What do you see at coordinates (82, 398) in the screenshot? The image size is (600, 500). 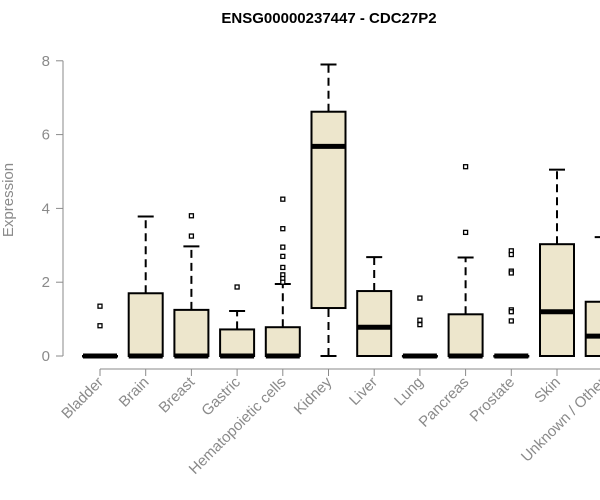 I see `x-tick-label-0: Bladder` at bounding box center [82, 398].